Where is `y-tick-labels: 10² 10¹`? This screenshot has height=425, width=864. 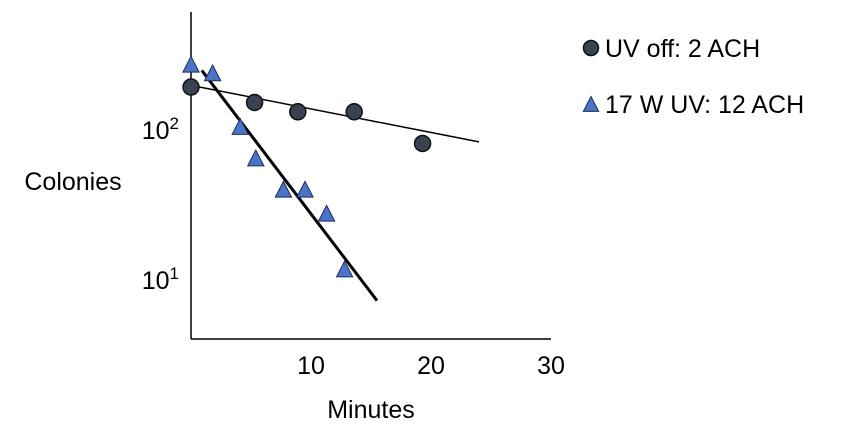
y-tick-labels: 10² 10¹ is located at coordinates (160, 204).